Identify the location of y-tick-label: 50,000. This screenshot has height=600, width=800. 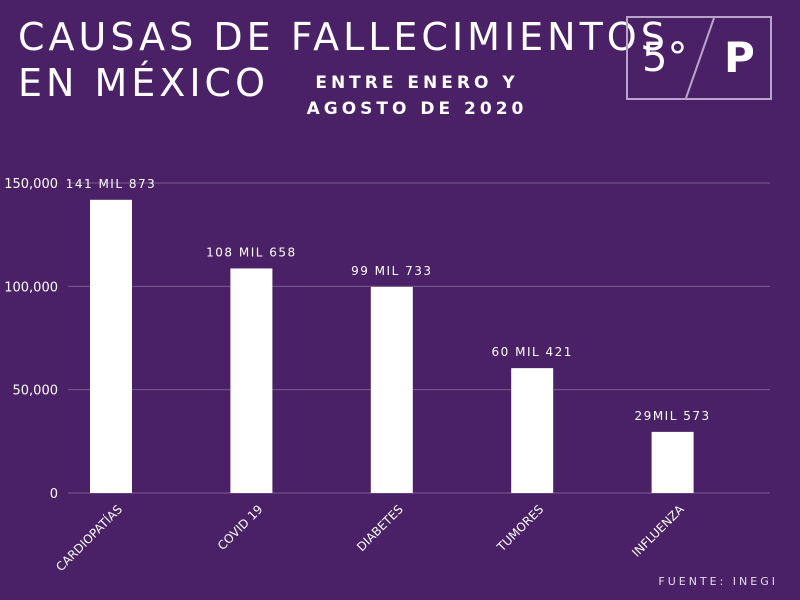
(36, 391).